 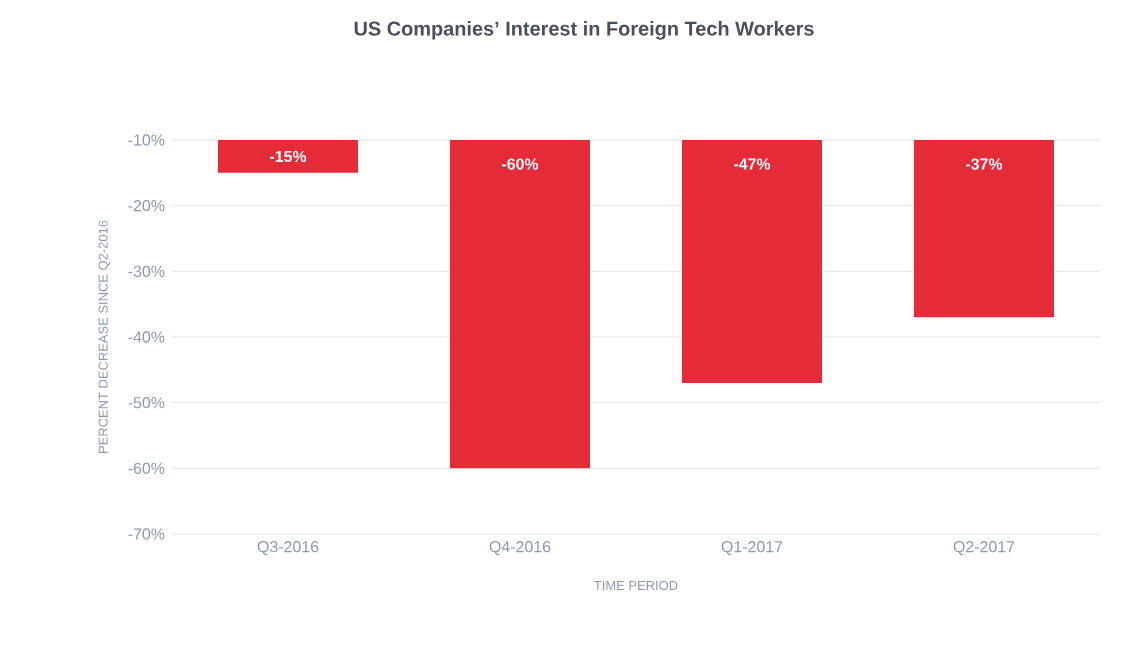 I want to click on chart-title: US Companies’ Interest in Foreign Tech Workers, so click(x=584, y=30).